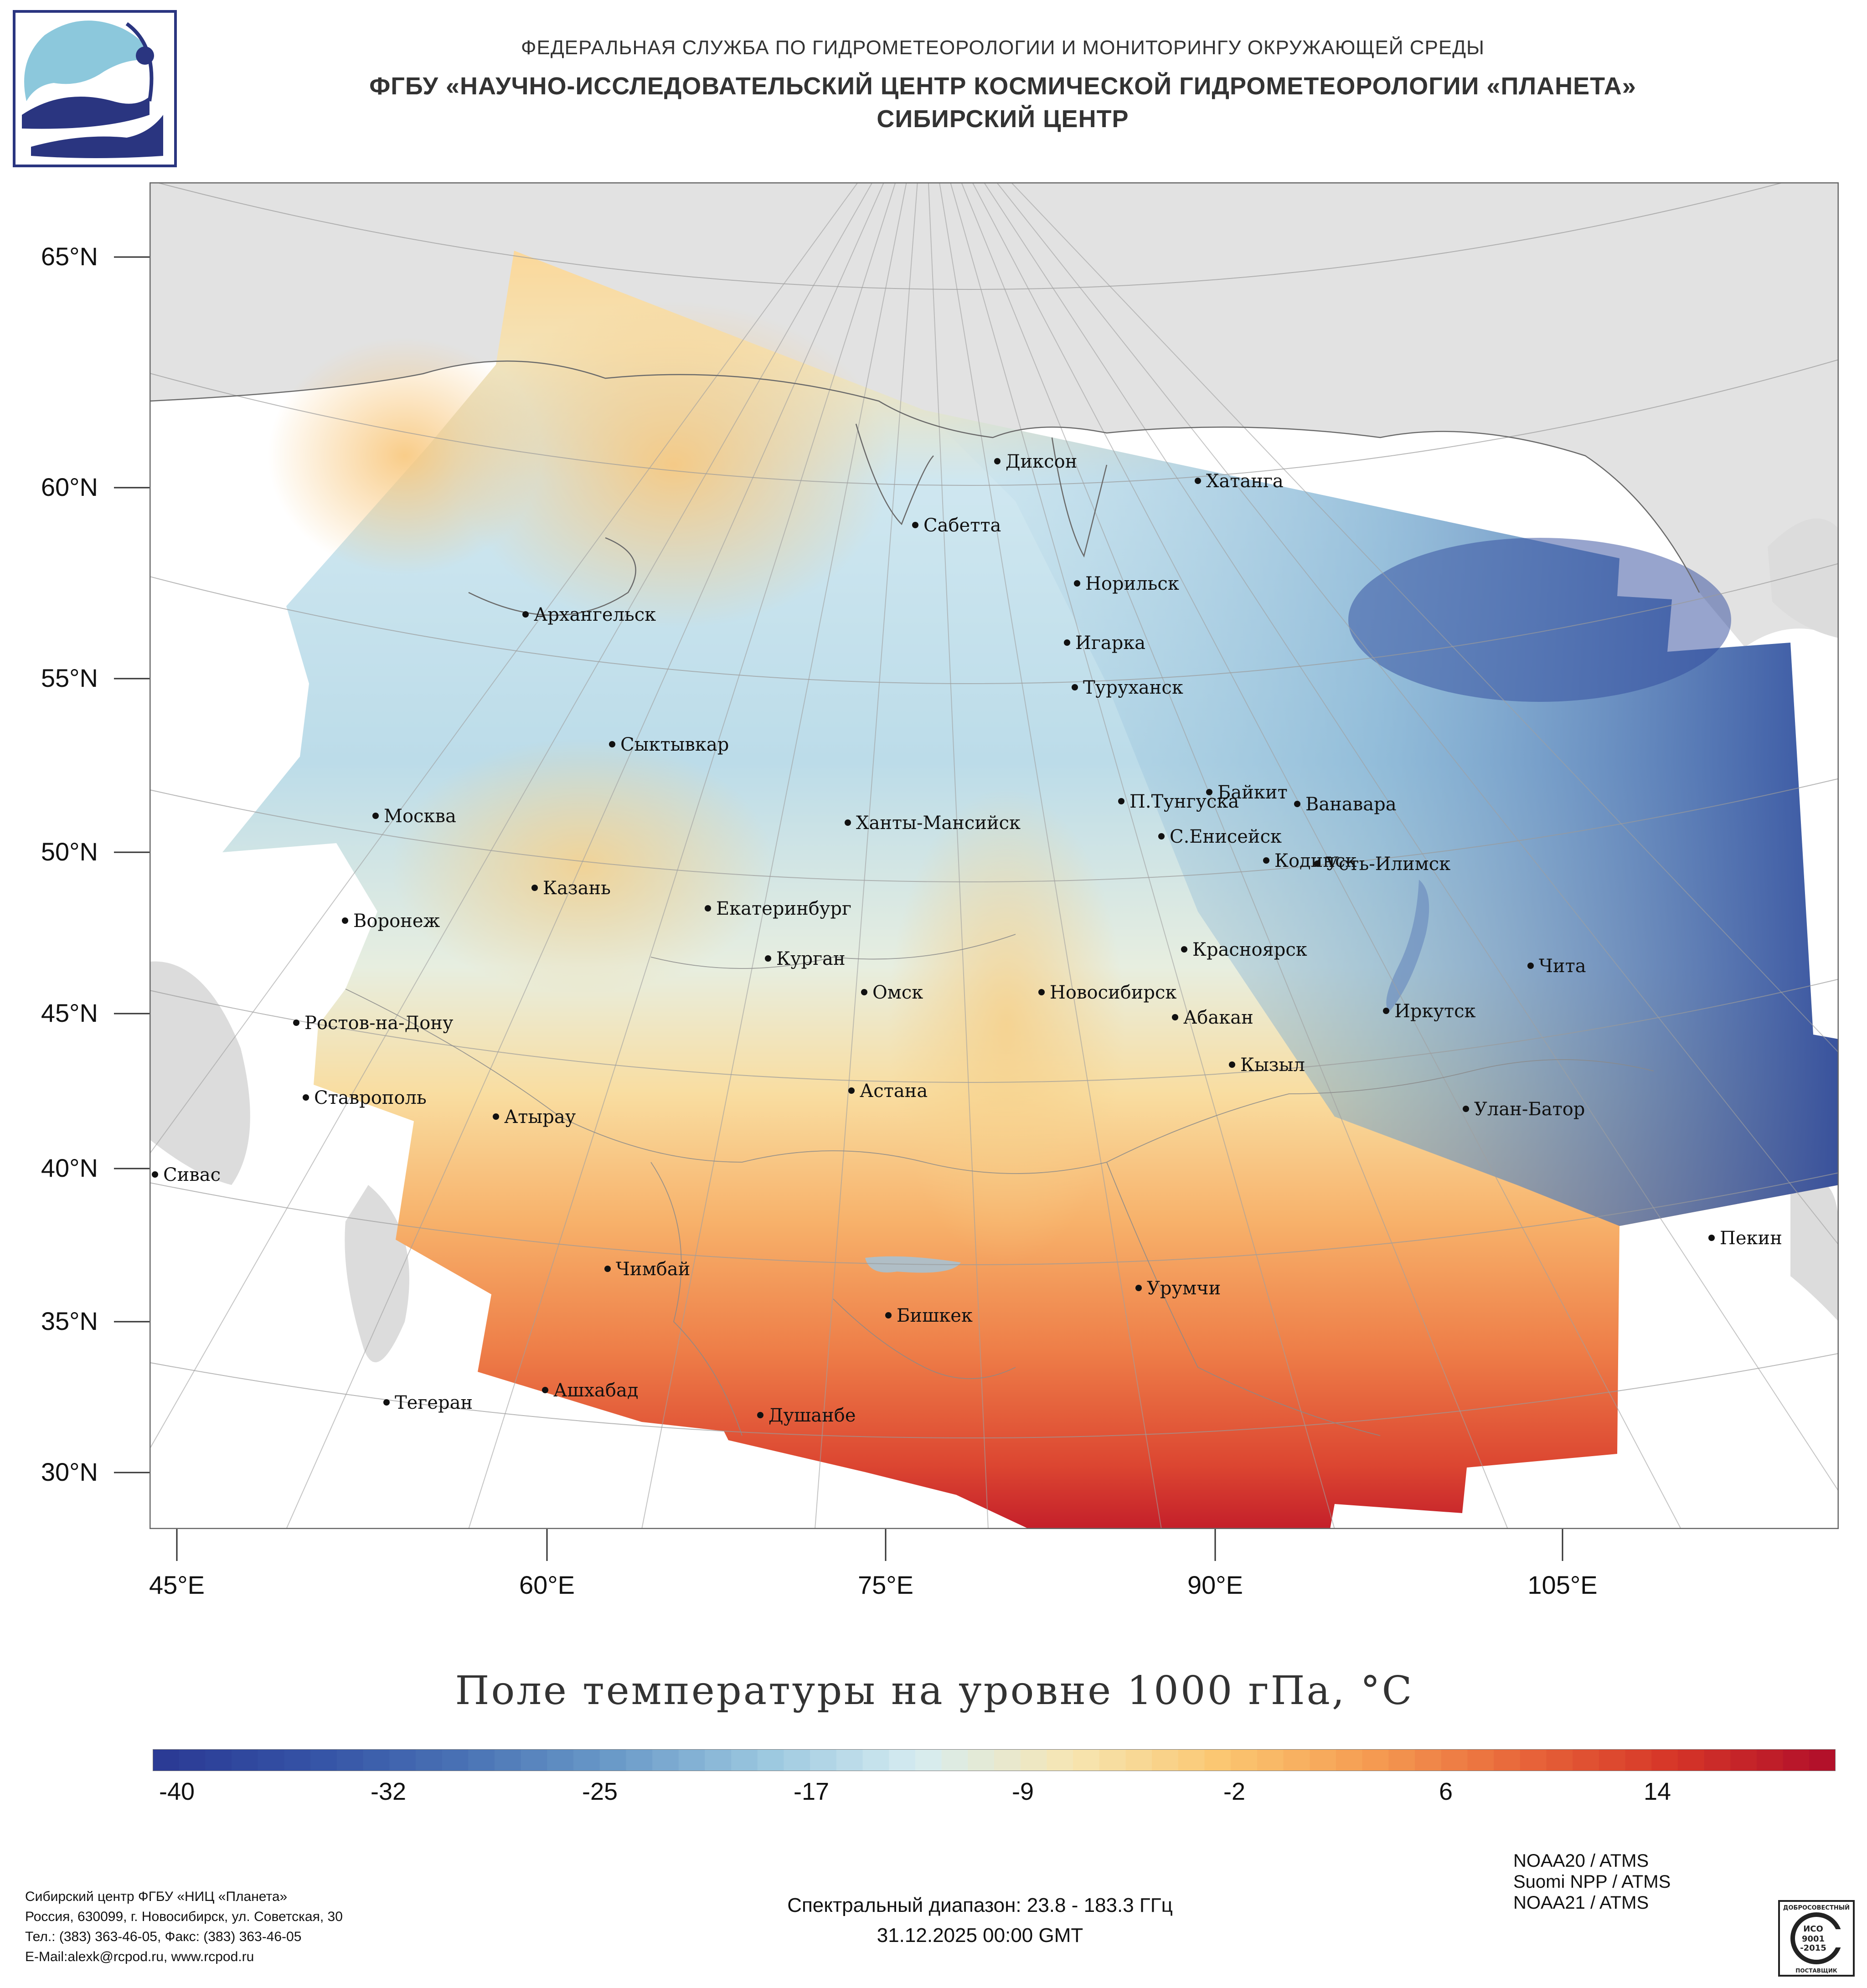  What do you see at coordinates (1226, 836) in the screenshot?
I see `city-label: С.Енисейск` at bounding box center [1226, 836].